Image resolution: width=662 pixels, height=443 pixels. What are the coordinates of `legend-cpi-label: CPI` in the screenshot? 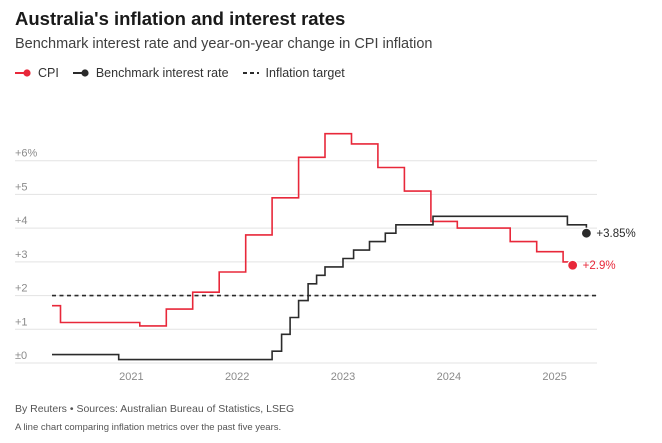 It's located at (48, 73).